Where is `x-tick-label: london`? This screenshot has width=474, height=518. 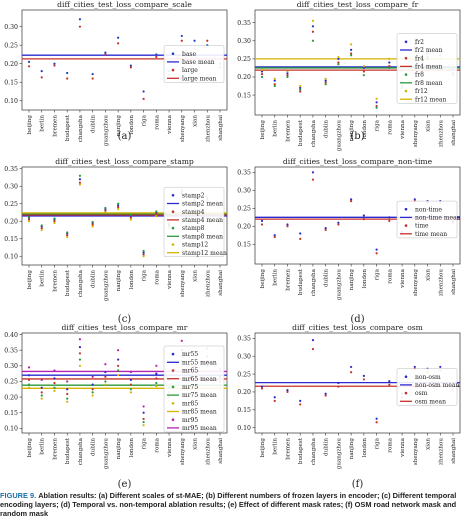 x-tick-label: london is located at coordinates (132, 125).